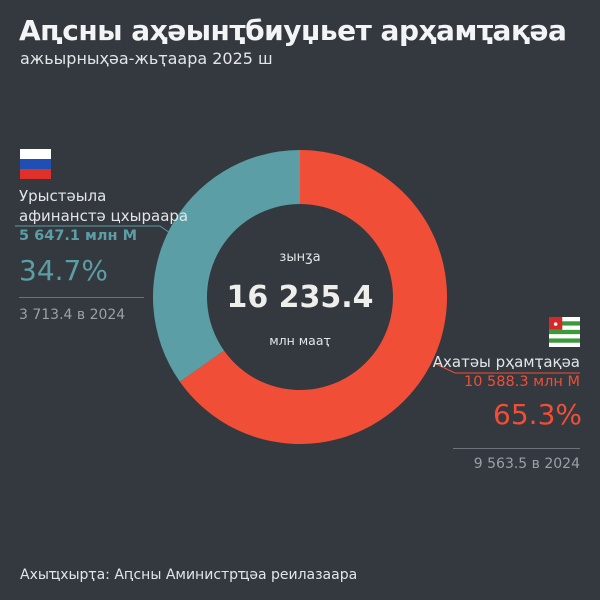  Describe the element at coordinates (146, 58) in the screenshot. I see `page-subtitle: ажьырныҳәа-жьҭаара 2025 ш` at that location.